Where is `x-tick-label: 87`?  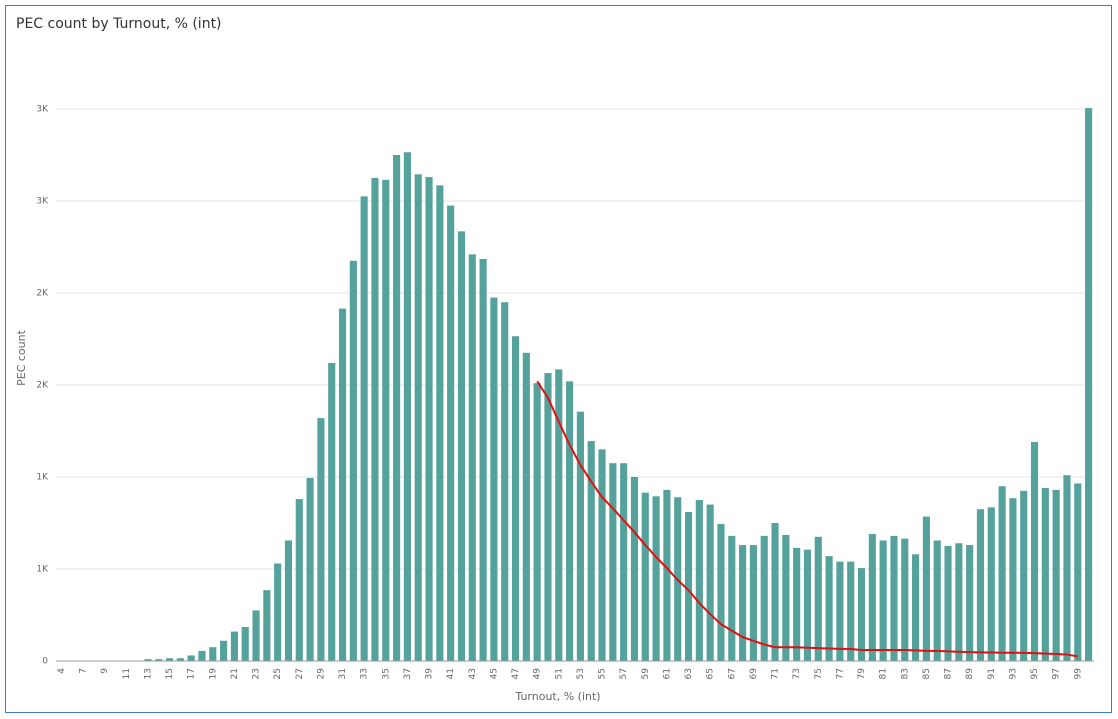 x-tick-label: 87 is located at coordinates (949, 673).